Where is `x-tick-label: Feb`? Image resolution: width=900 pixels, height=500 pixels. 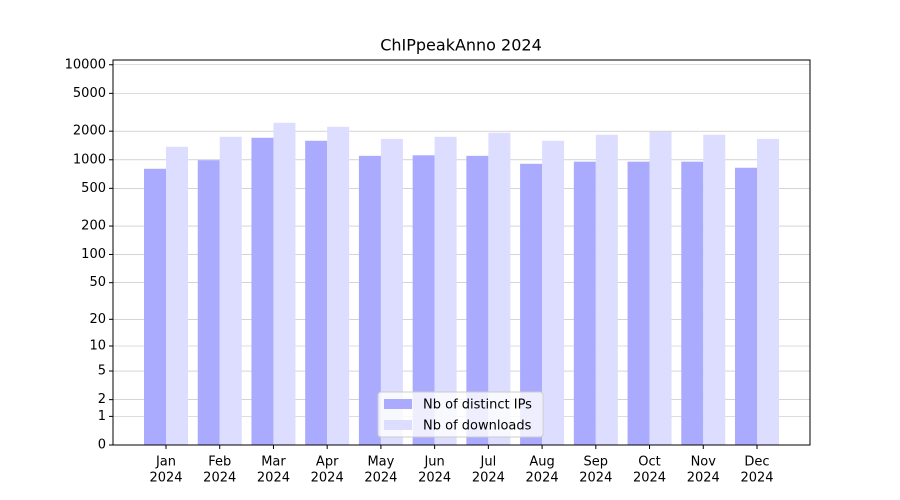
x-tick-label: Feb is located at coordinates (219, 462).